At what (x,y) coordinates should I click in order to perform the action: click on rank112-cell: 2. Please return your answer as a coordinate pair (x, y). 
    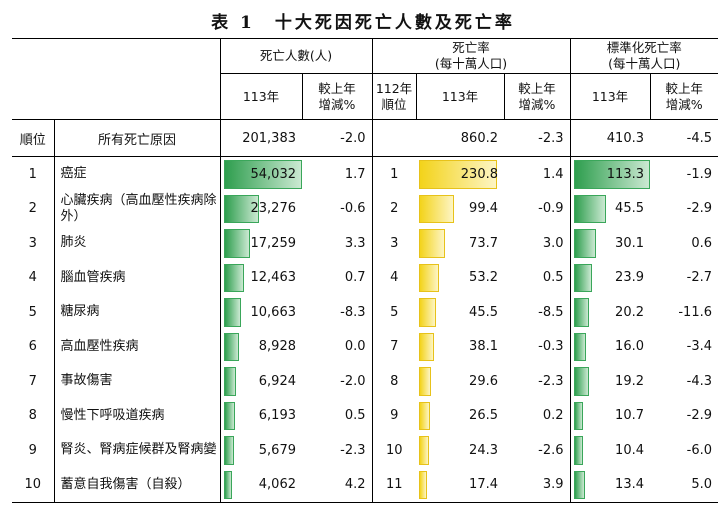
    Looking at the image, I should click on (393, 208).